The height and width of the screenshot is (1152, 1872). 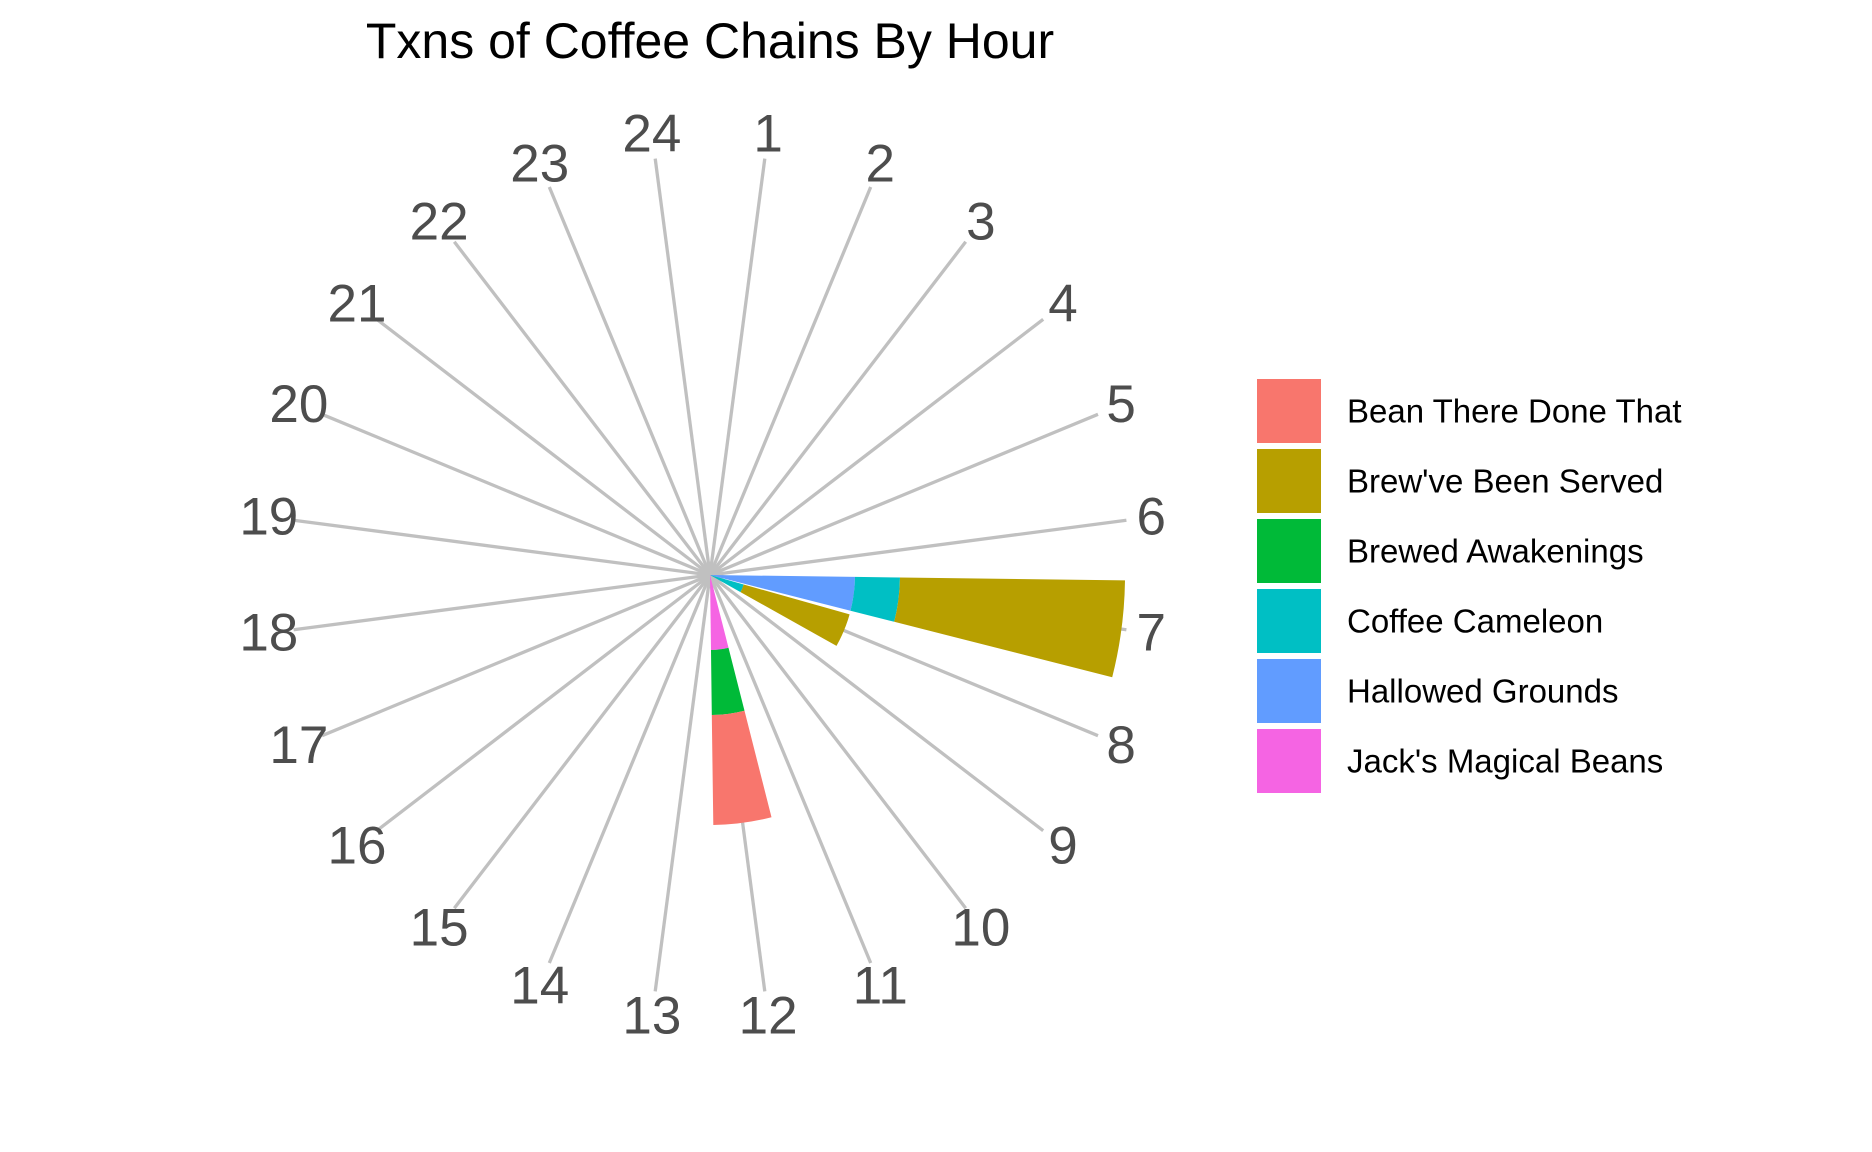 What do you see at coordinates (1289, 411) in the screenshot?
I see `legend-key-bean-there-done-that` at bounding box center [1289, 411].